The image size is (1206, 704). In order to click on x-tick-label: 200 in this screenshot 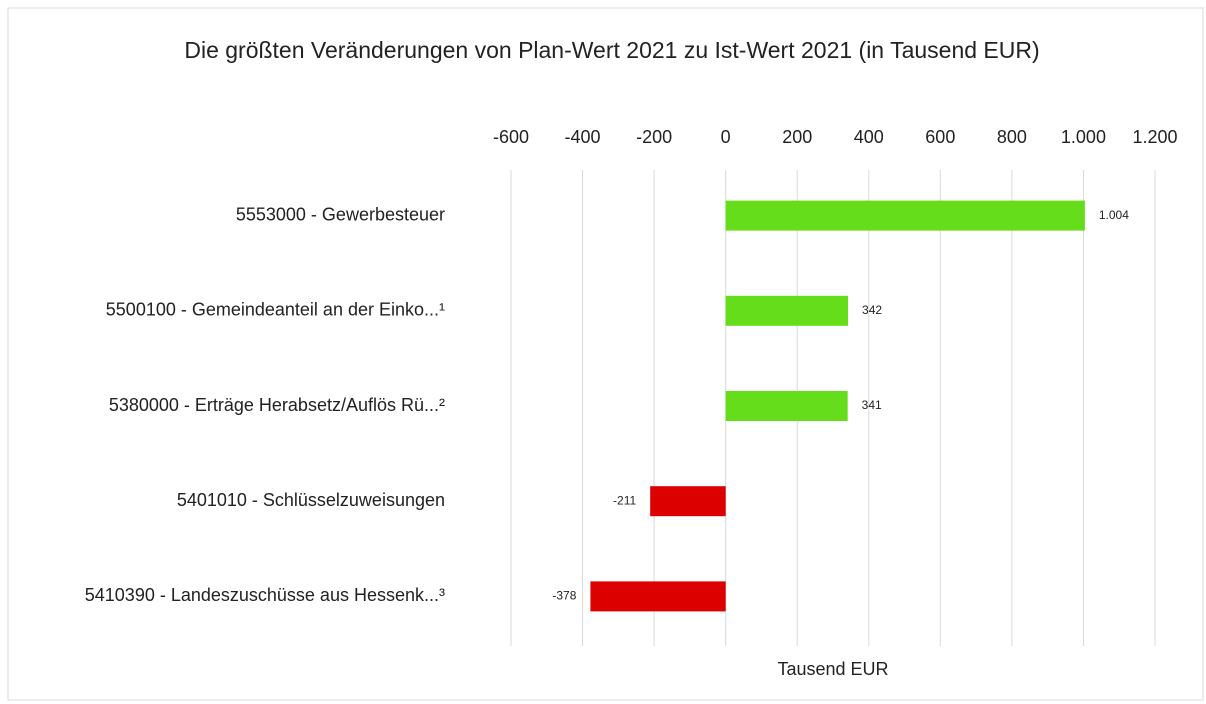, I will do `click(797, 137)`.